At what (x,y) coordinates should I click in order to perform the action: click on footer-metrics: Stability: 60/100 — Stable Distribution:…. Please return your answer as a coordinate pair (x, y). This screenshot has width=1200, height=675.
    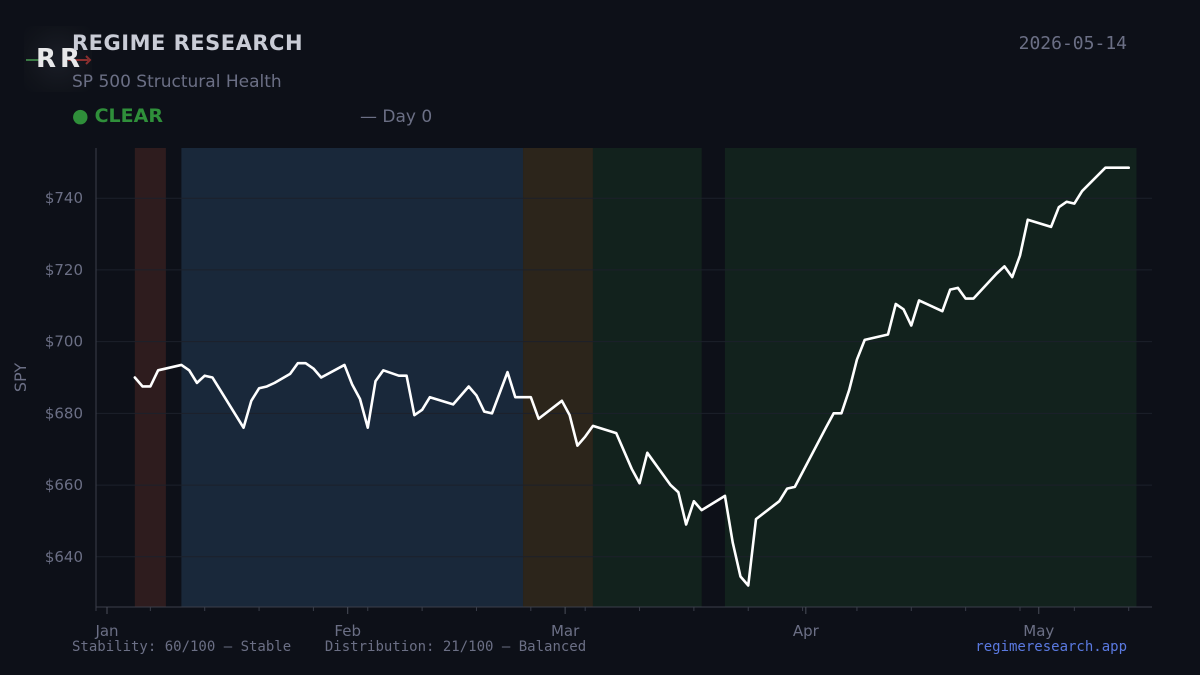
    Looking at the image, I should click on (329, 647).